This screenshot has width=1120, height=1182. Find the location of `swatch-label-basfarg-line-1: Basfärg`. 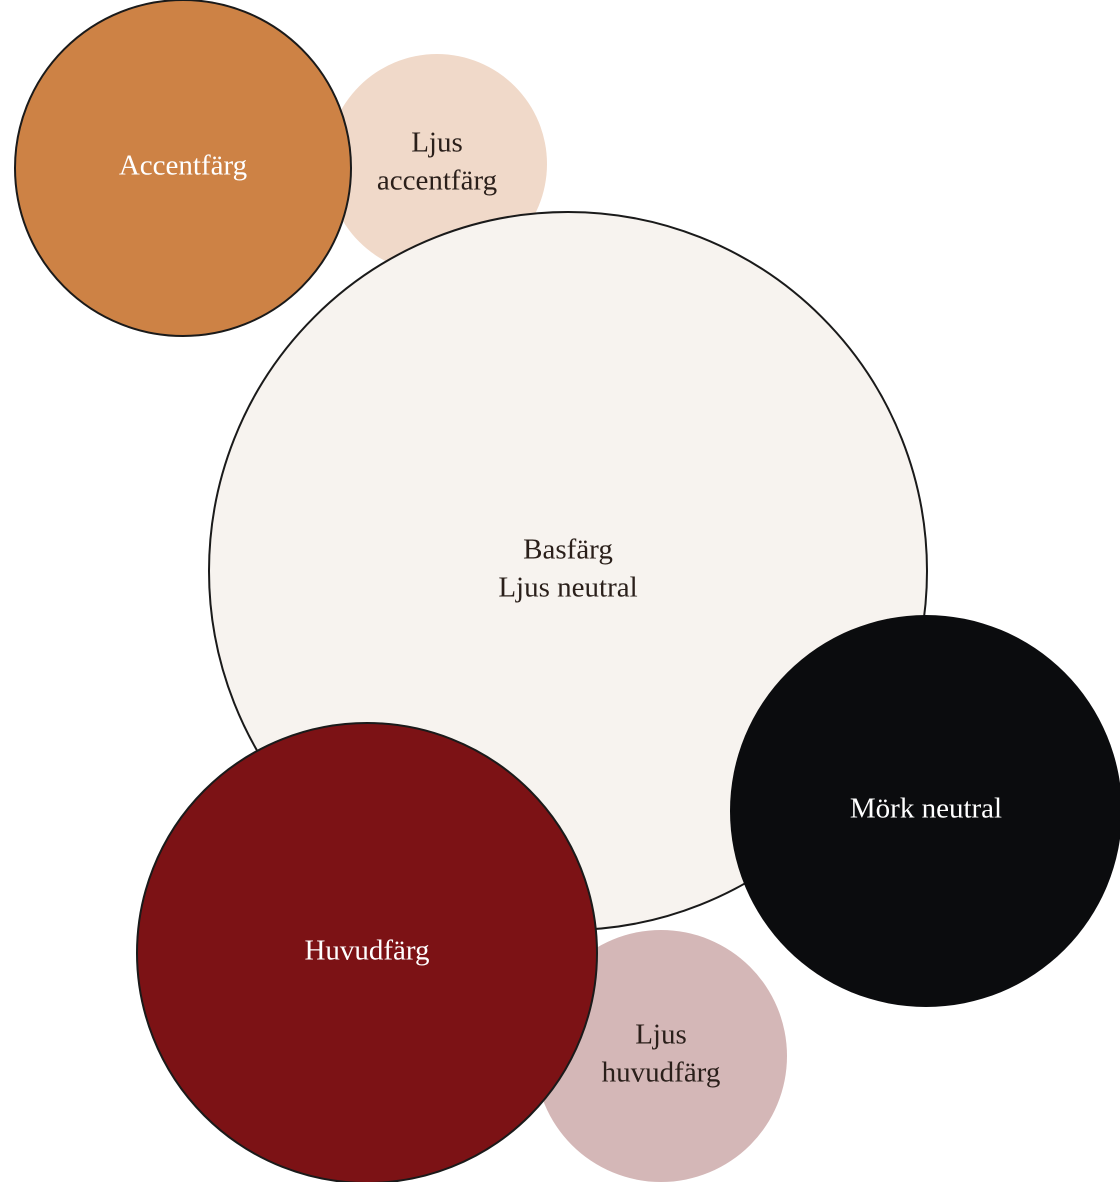

swatch-label-basfarg-line-1: Basfärg is located at coordinates (568, 550).